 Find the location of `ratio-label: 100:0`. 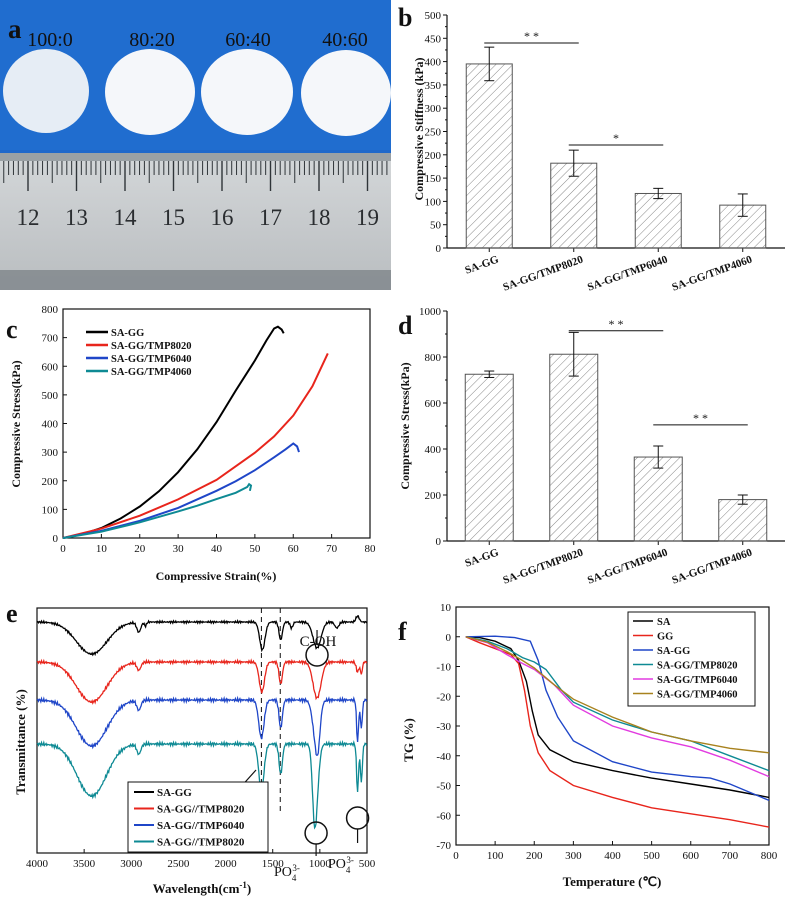

ratio-label: 100:0 is located at coordinates (50, 40).